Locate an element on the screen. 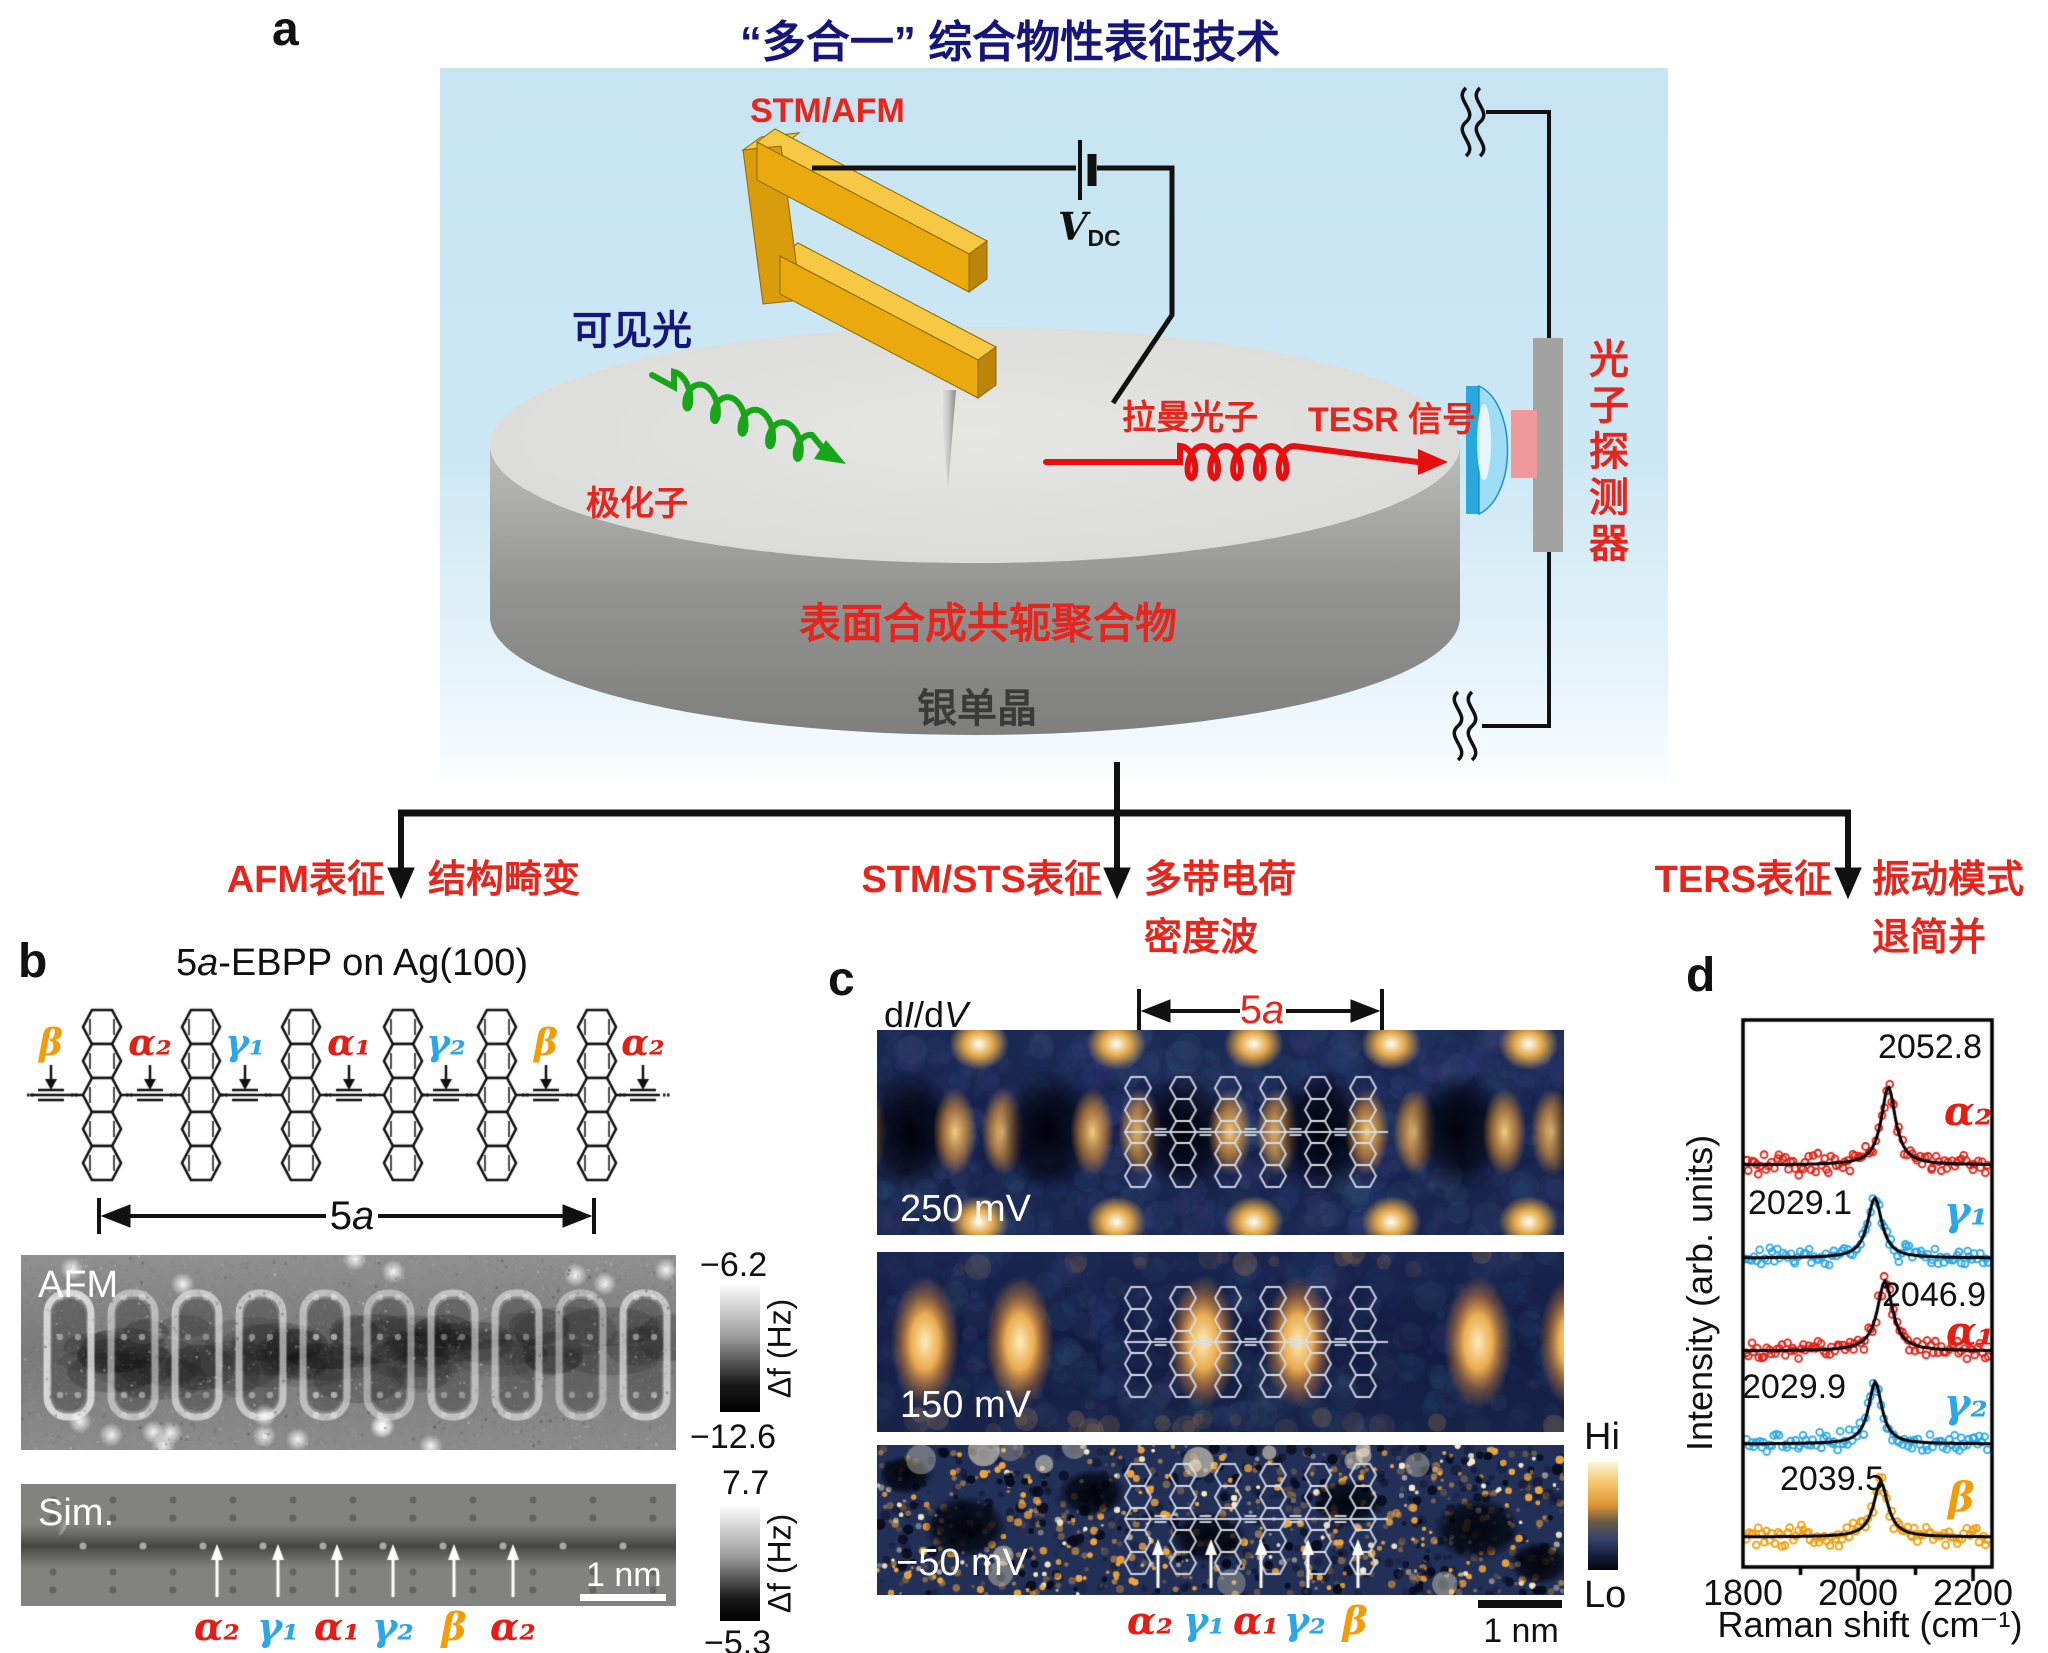 Image resolution: width=2048 pixels, height=1653 pixels. visible-light-arrowhead is located at coordinates (830, 452).